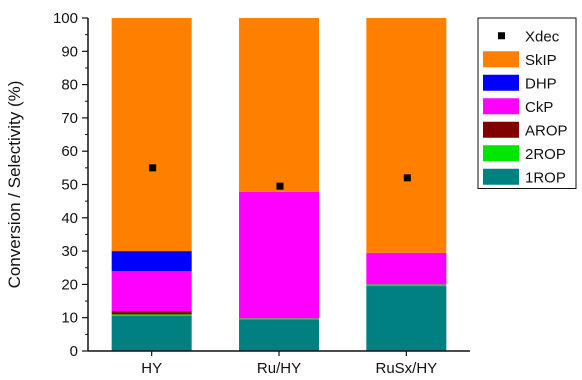 The image size is (582, 380). What do you see at coordinates (74, 351) in the screenshot?
I see `y-tick-label-0: 0` at bounding box center [74, 351].